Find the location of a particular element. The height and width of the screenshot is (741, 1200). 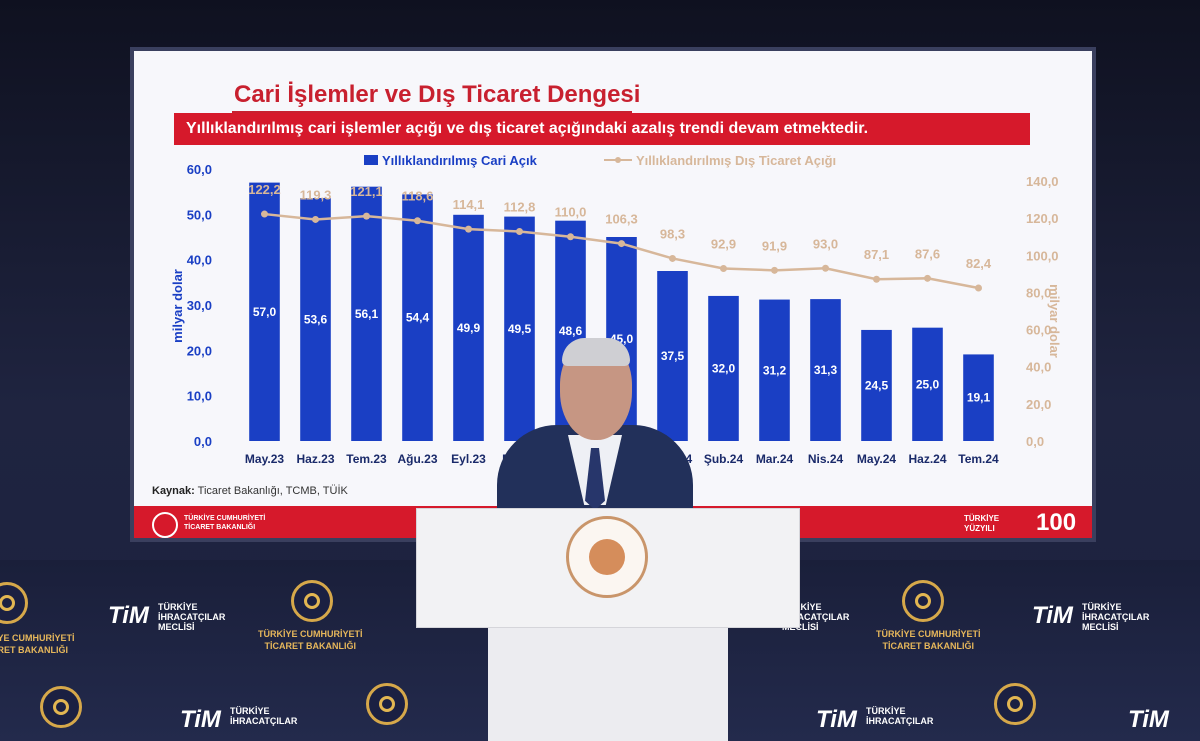

bar-value-label: 37,5 is located at coordinates (673, 356).